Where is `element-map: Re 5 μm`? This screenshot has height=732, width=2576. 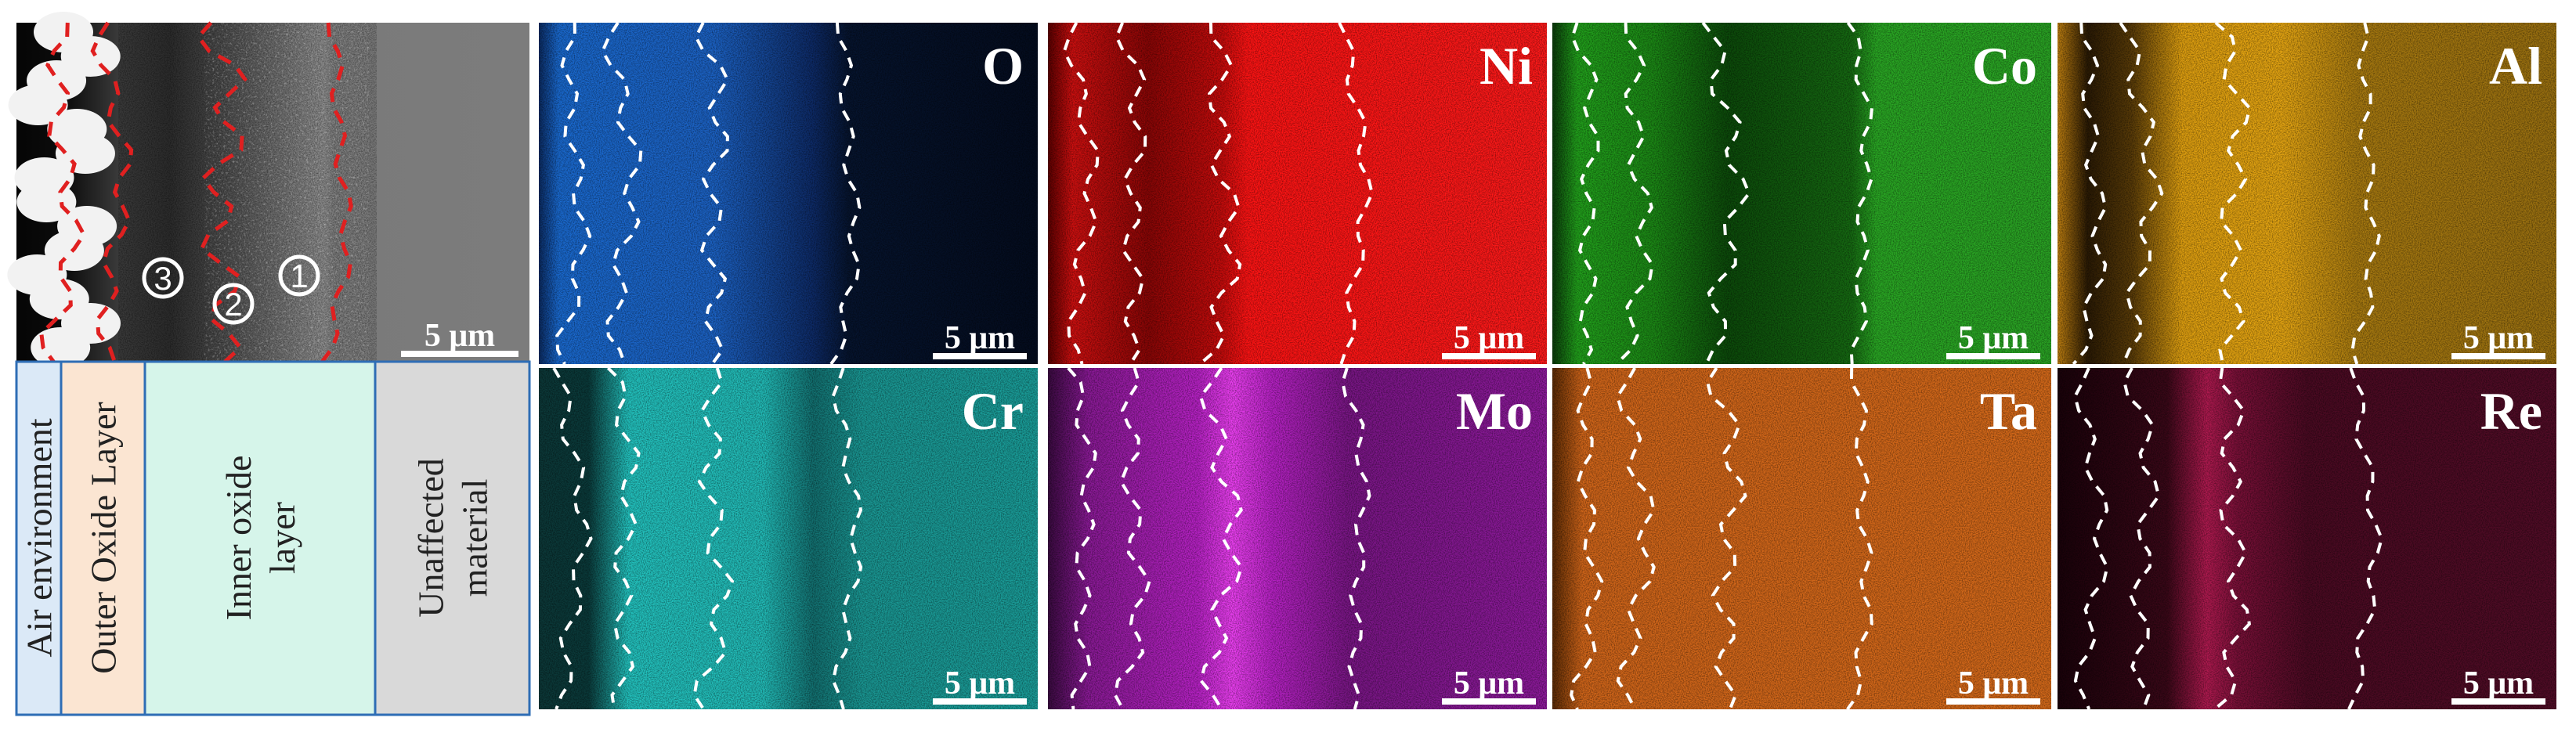 element-map: Re 5 μm is located at coordinates (2307, 539).